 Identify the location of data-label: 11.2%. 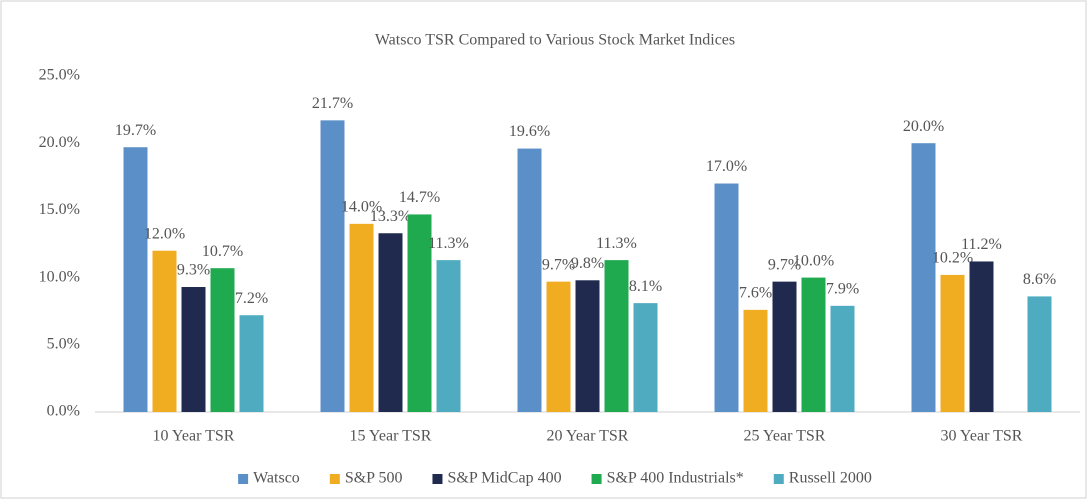
(981, 244).